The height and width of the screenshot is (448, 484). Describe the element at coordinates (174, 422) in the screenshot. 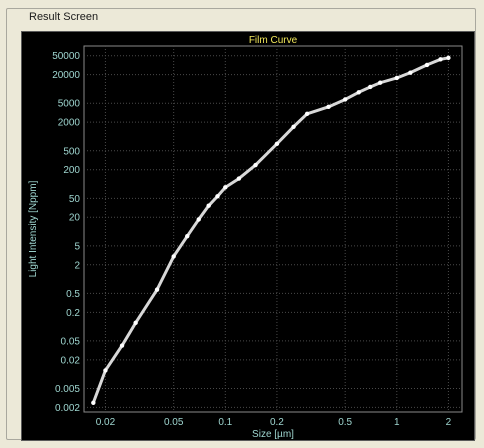

I see `x-tick-label: 0.05` at that location.